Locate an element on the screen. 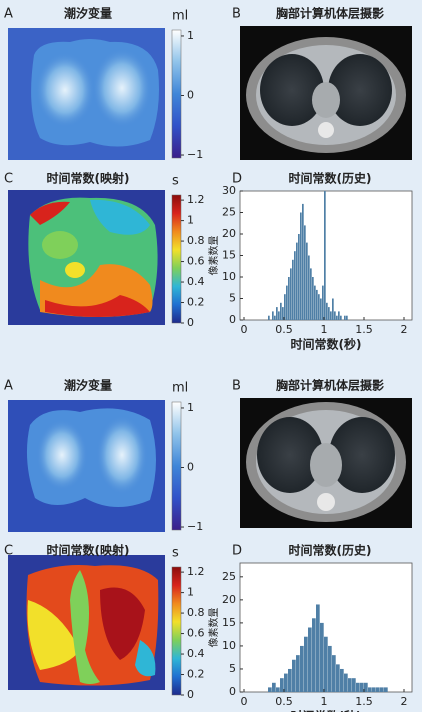 The image size is (422, 712). y-tick-label: 15 is located at coordinates (229, 622).